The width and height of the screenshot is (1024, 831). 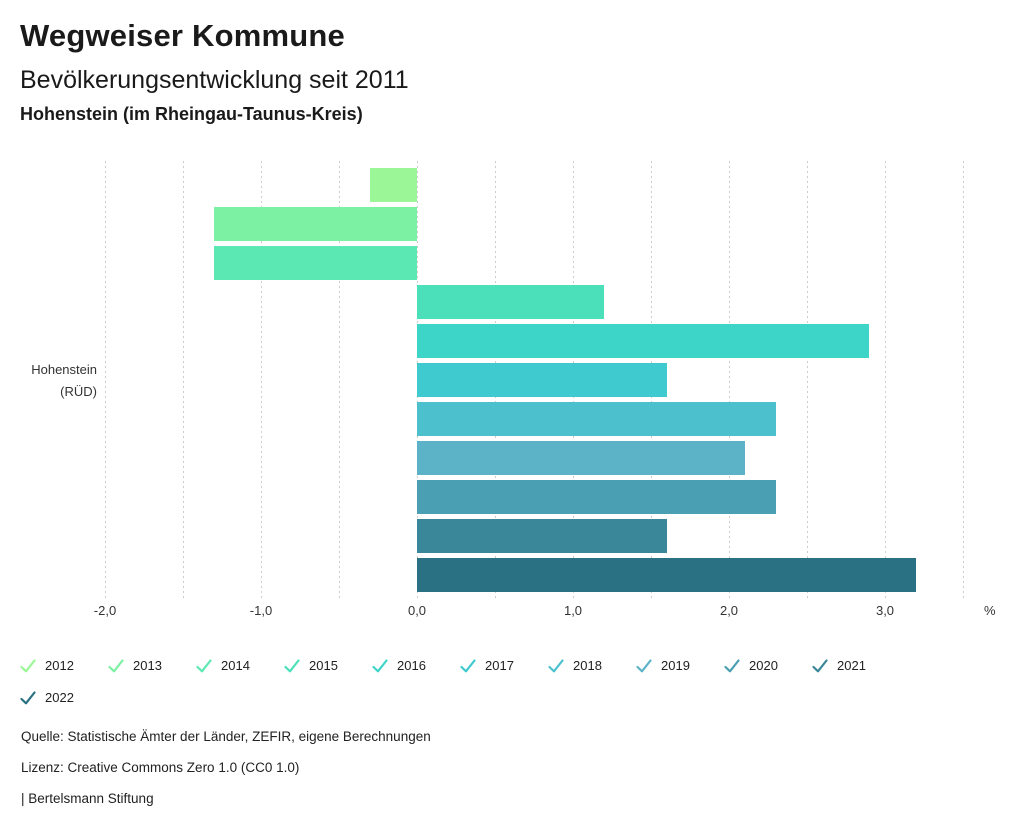 What do you see at coordinates (763, 665) in the screenshot?
I see `legend-item-label: 2020` at bounding box center [763, 665].